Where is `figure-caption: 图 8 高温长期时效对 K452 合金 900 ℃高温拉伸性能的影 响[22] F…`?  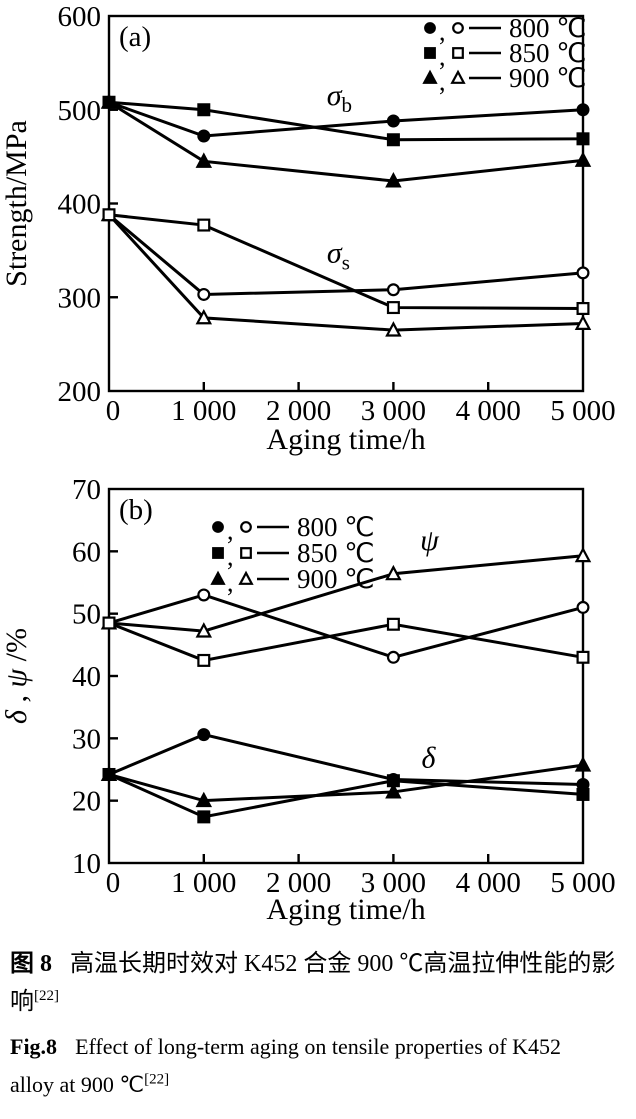 figure-caption: 图 8 高温长期时效对 K452 合金 900 ℃高温拉伸性能的影 响[22] F… is located at coordinates (321, 1024).